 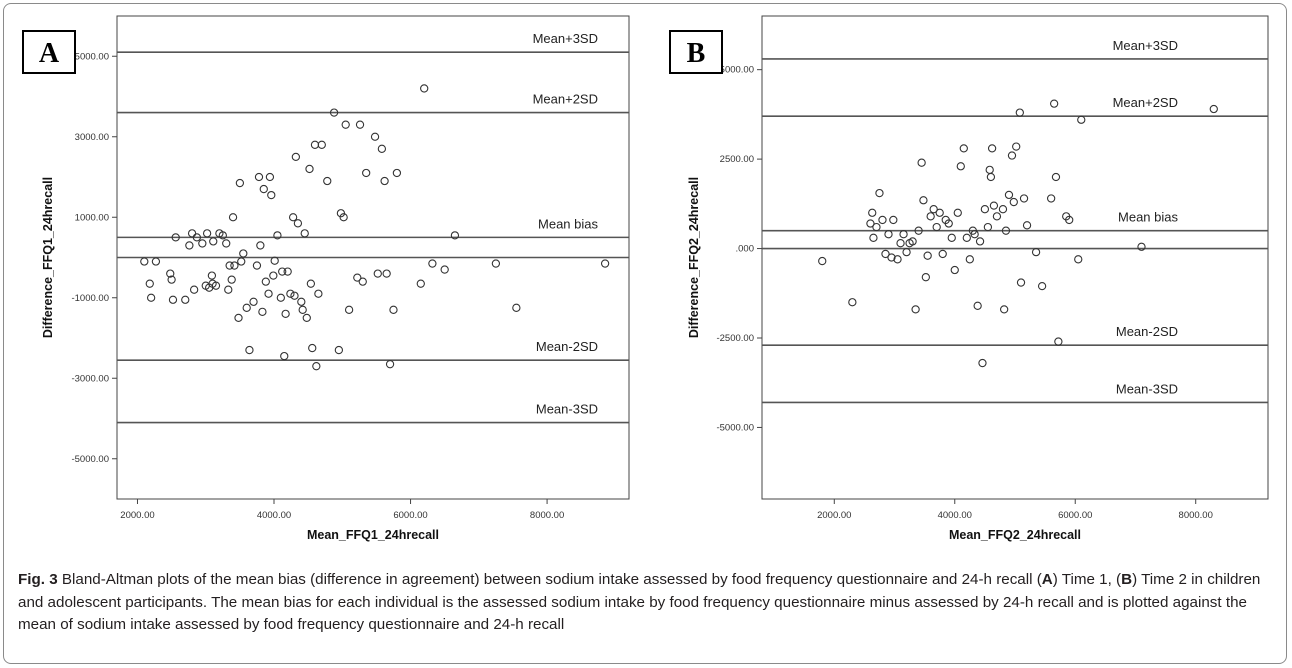 What do you see at coordinates (92, 56) in the screenshot?
I see `y-tick-label-a: 5000.00` at bounding box center [92, 56].